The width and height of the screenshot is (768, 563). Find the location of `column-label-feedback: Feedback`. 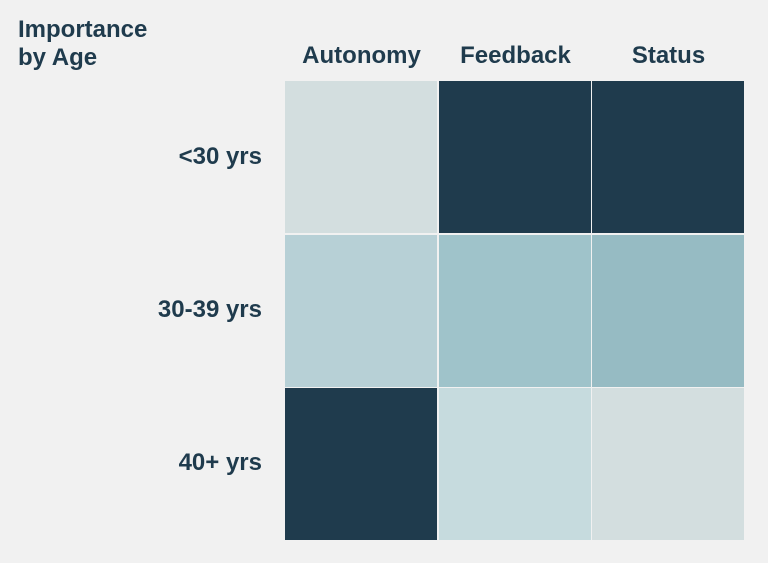

column-label-feedback: Feedback is located at coordinates (515, 55).